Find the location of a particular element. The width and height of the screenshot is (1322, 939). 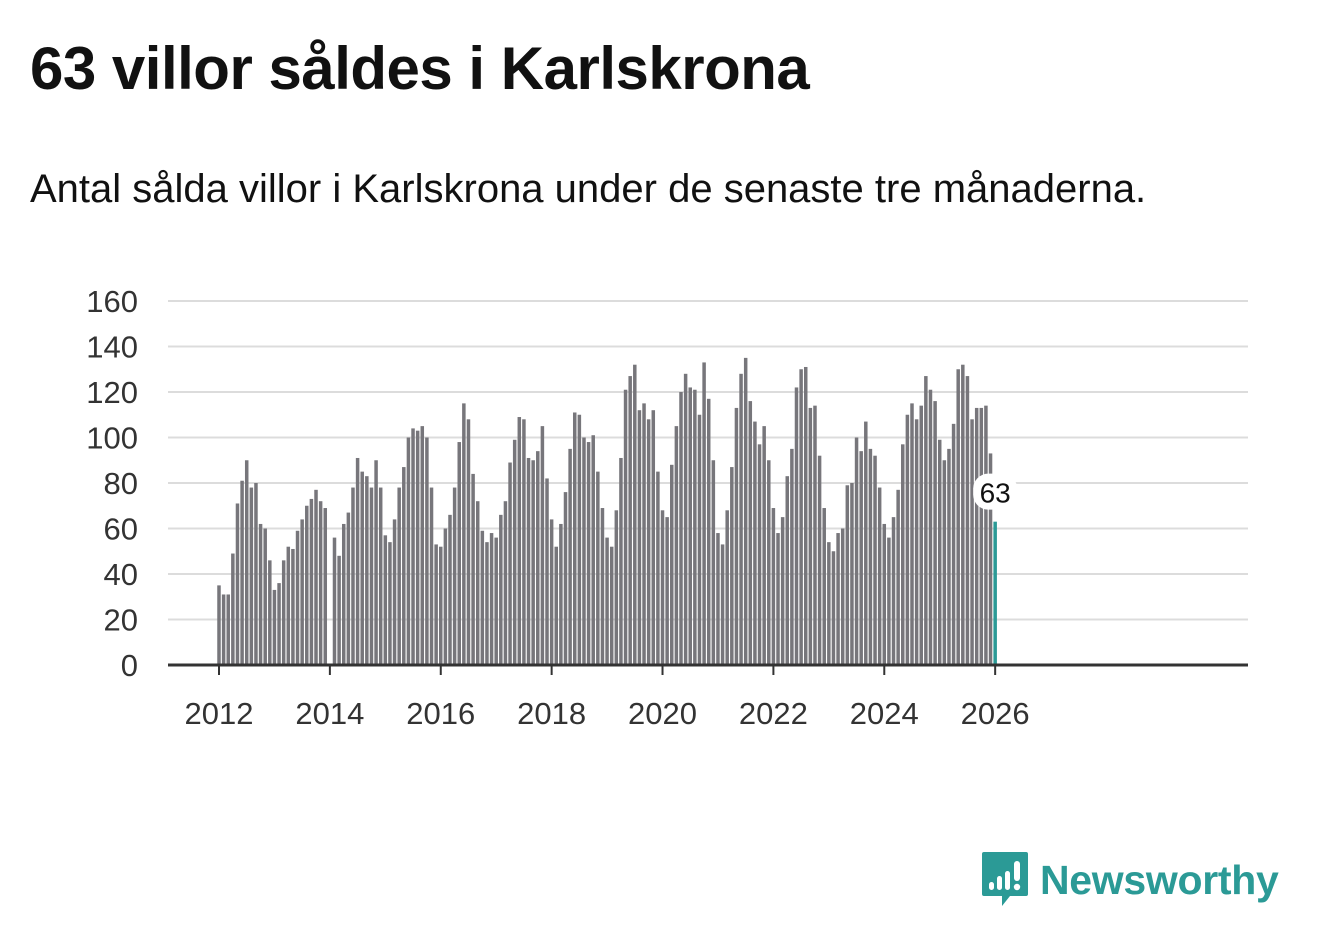

highlight-annotation: 63 is located at coordinates (995, 491).